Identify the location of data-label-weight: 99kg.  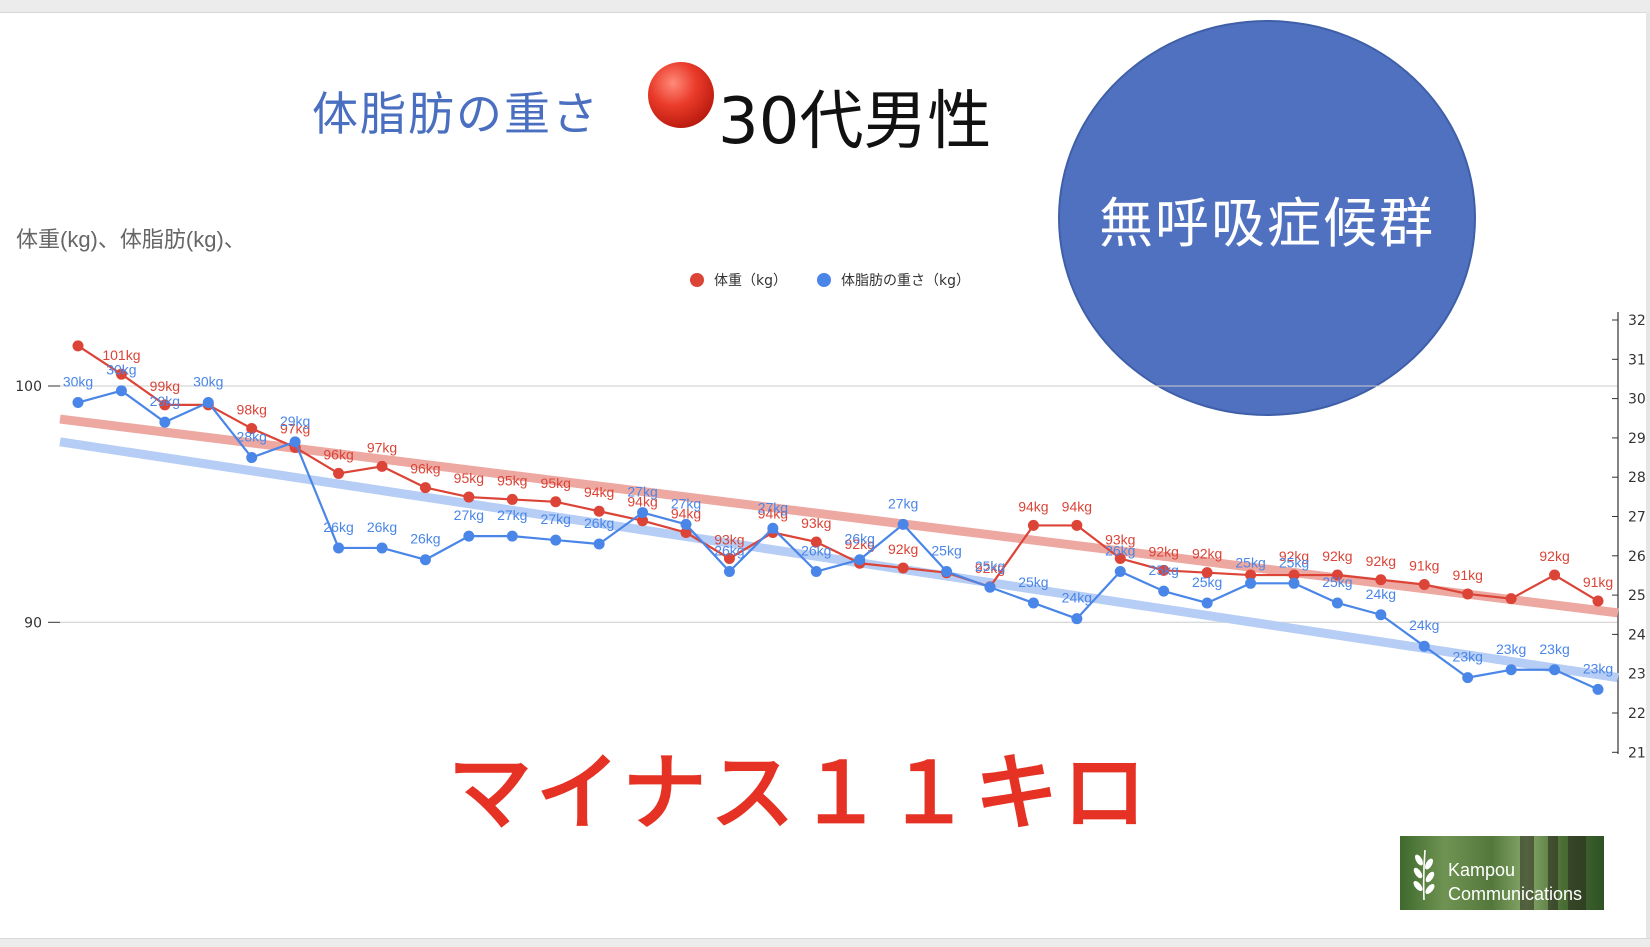
(165, 386).